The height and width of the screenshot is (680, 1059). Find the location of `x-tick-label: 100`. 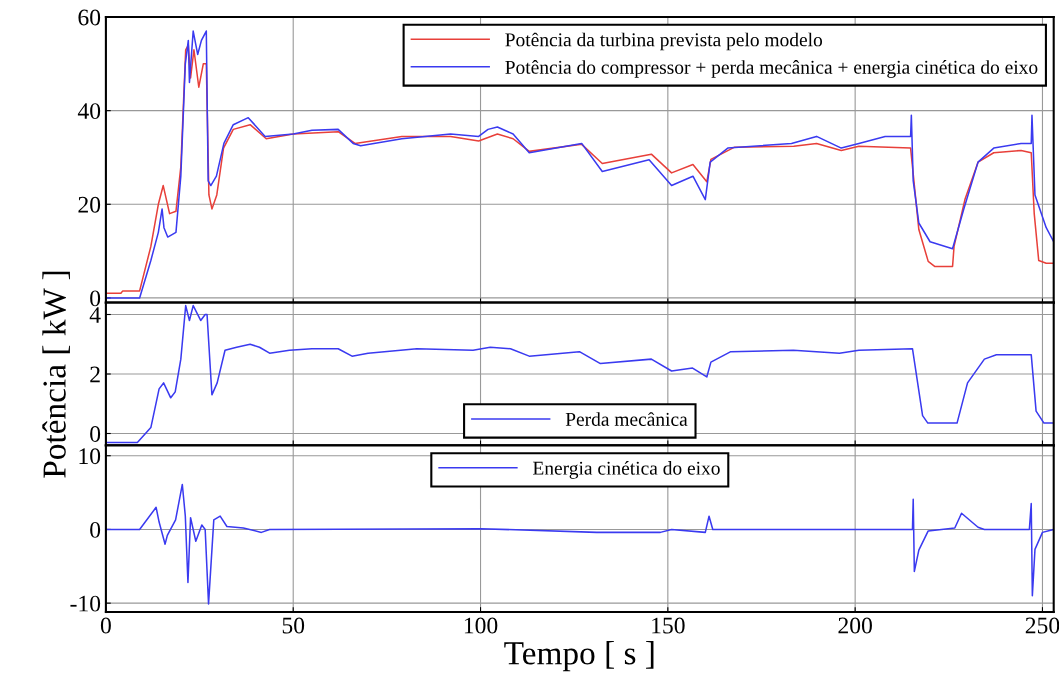

x-tick-label: 100 is located at coordinates (481, 625).